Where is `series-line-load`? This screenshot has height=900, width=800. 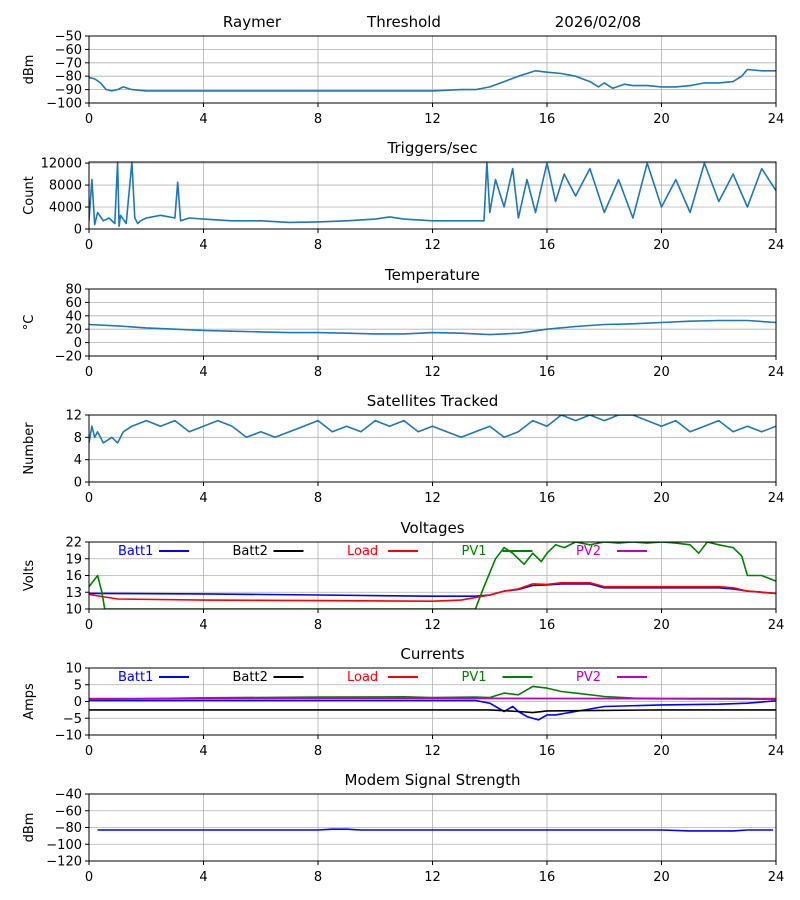 series-line-load is located at coordinates (432, 592).